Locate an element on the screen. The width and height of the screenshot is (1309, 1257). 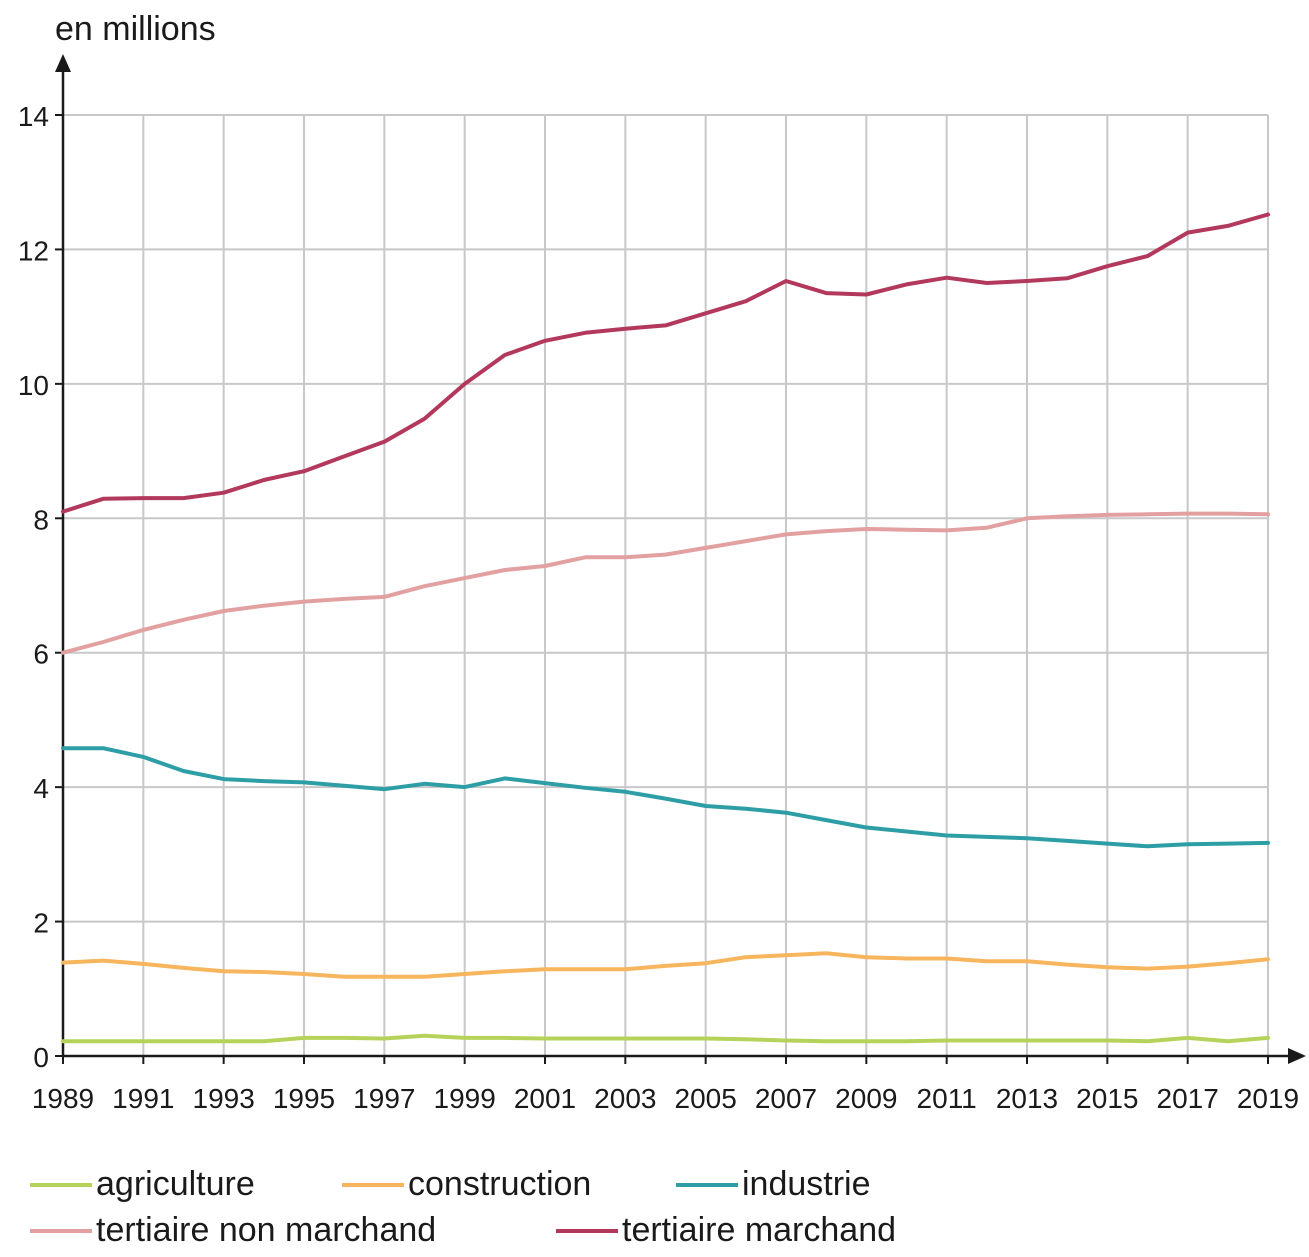
x-tick-label-1993: 1993 is located at coordinates (224, 1098).